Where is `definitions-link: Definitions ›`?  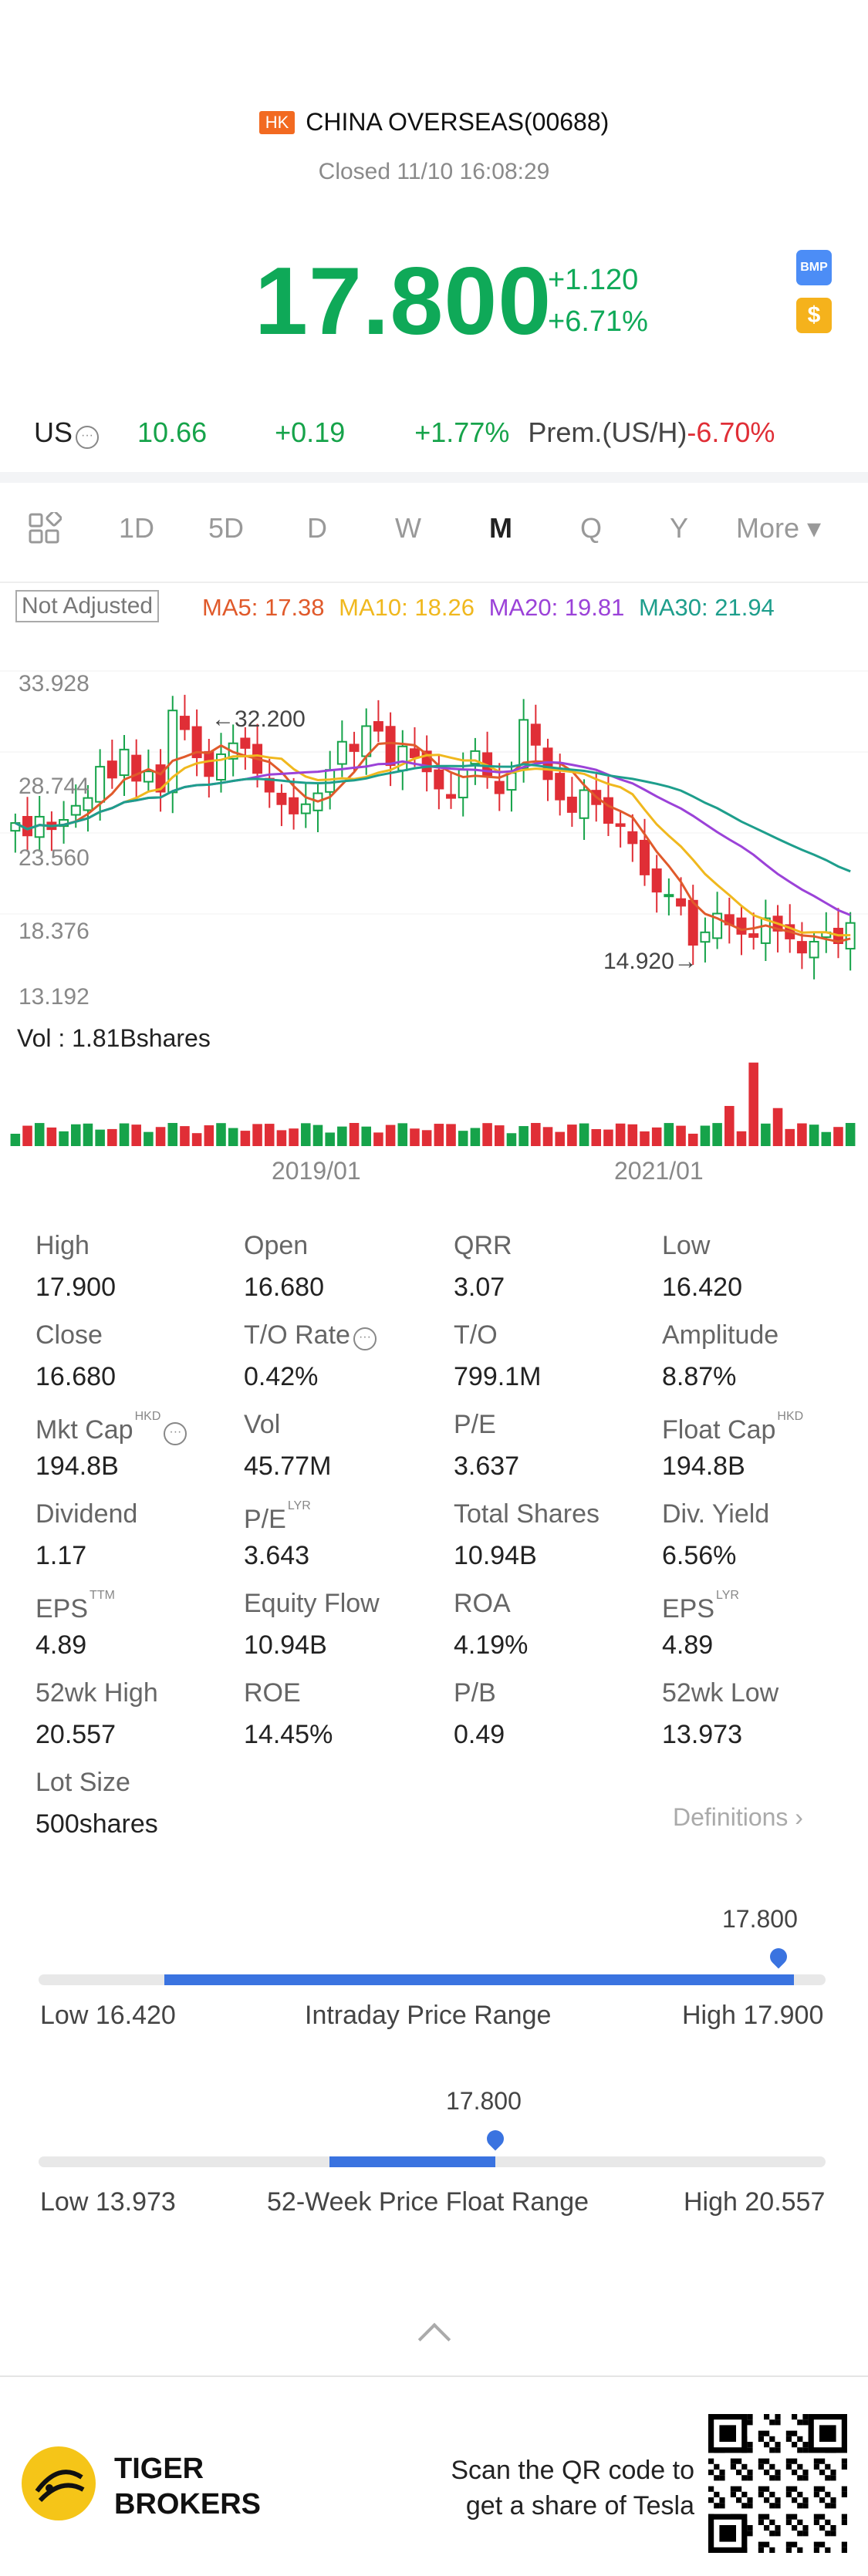
definitions-link: Definitions › is located at coordinates (738, 1817).